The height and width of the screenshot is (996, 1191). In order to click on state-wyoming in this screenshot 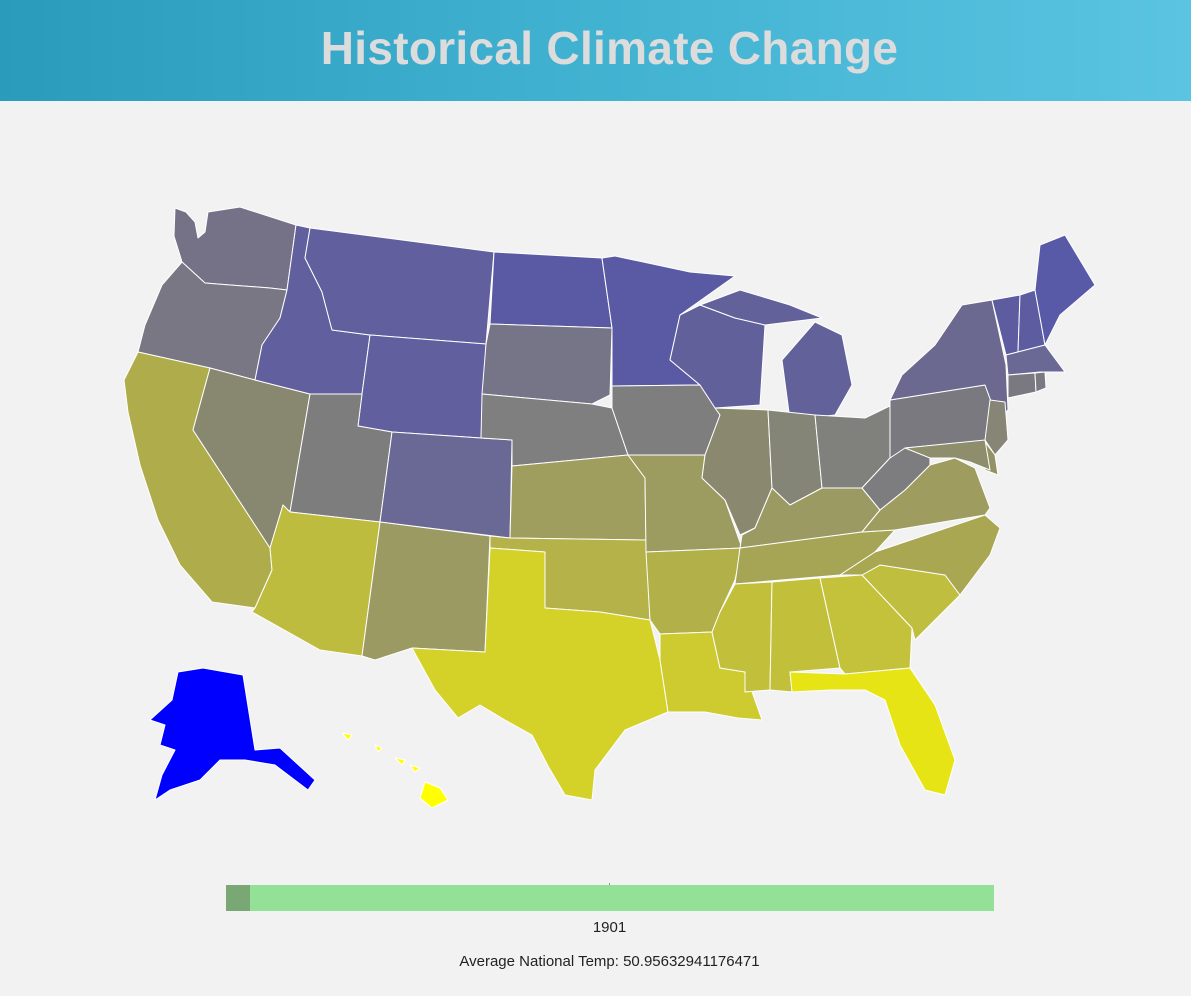, I will do `click(422, 386)`.